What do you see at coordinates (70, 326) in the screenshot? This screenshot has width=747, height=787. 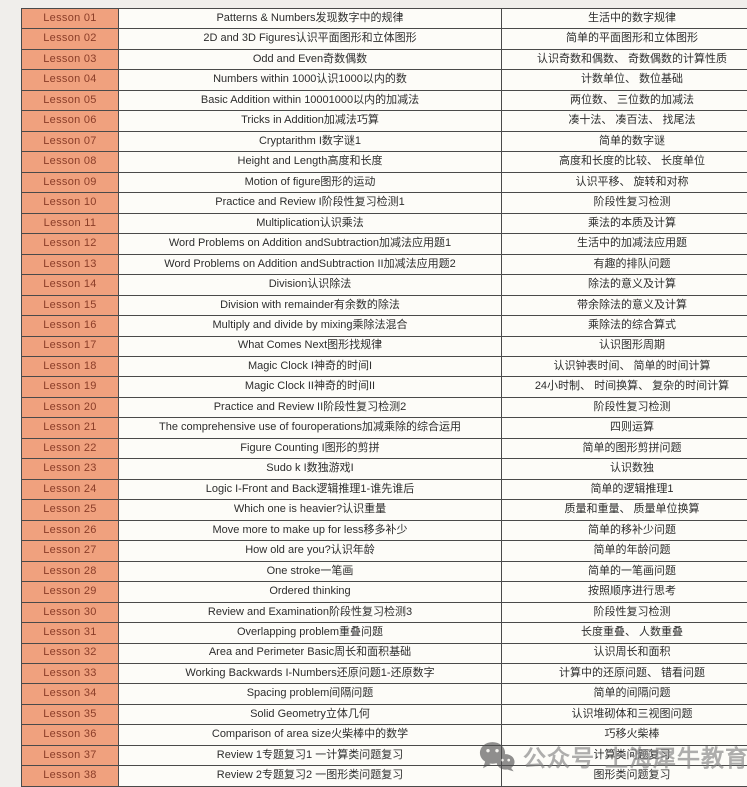 I see `lesson-number-cell: Lesson 16` at bounding box center [70, 326].